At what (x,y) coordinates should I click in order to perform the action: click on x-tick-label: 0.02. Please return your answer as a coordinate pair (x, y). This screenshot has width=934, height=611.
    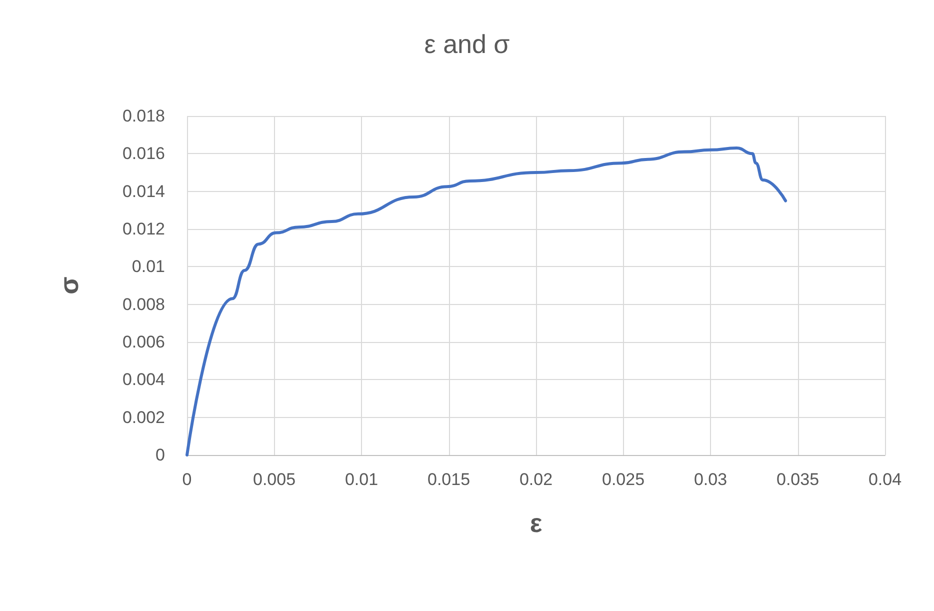
    Looking at the image, I should click on (536, 479).